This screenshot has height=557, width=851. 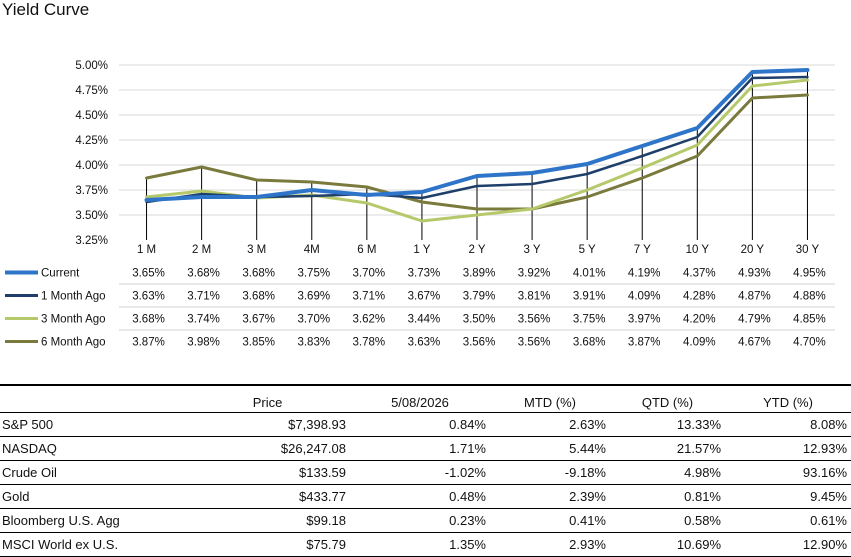 What do you see at coordinates (73, 343) in the screenshot?
I see `legend-label: 6 Month Ago` at bounding box center [73, 343].